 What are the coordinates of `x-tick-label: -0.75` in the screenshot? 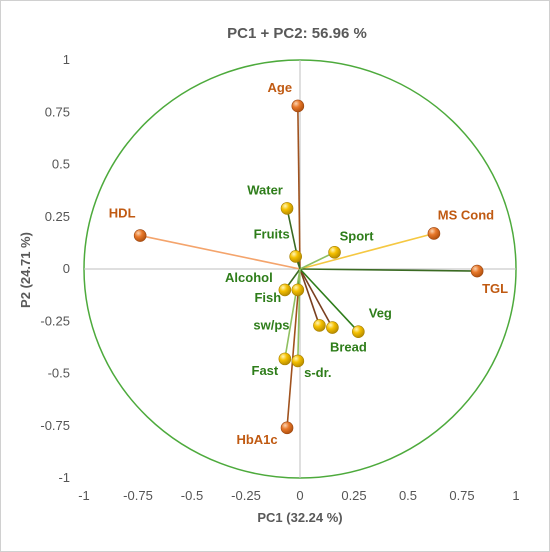 It's located at (138, 495).